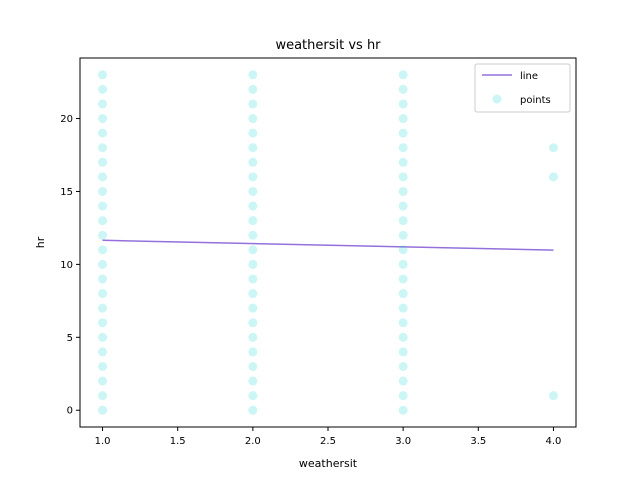 The width and height of the screenshot is (640, 480). I want to click on chart-title: weathersit vs hr, so click(328, 45).